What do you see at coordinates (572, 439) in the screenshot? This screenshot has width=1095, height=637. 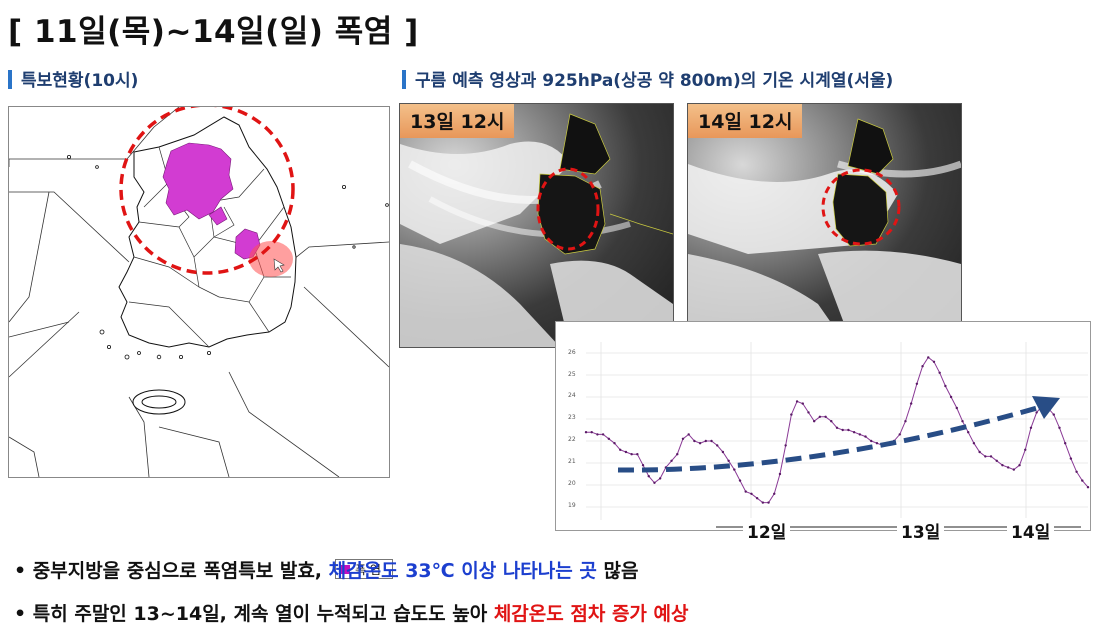 I see `y-tick-label: 22` at bounding box center [572, 439].